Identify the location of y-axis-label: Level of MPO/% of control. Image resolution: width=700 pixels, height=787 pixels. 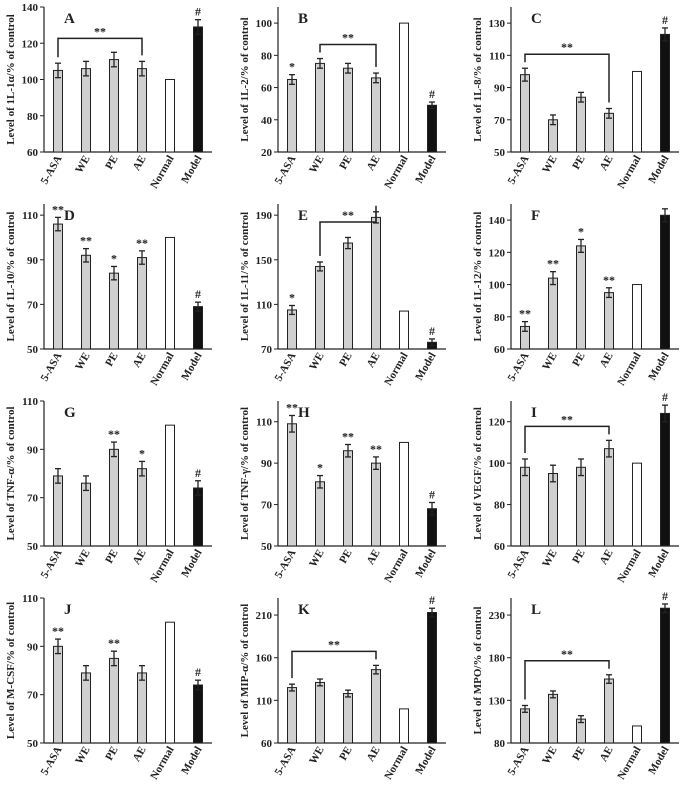
(478, 670).